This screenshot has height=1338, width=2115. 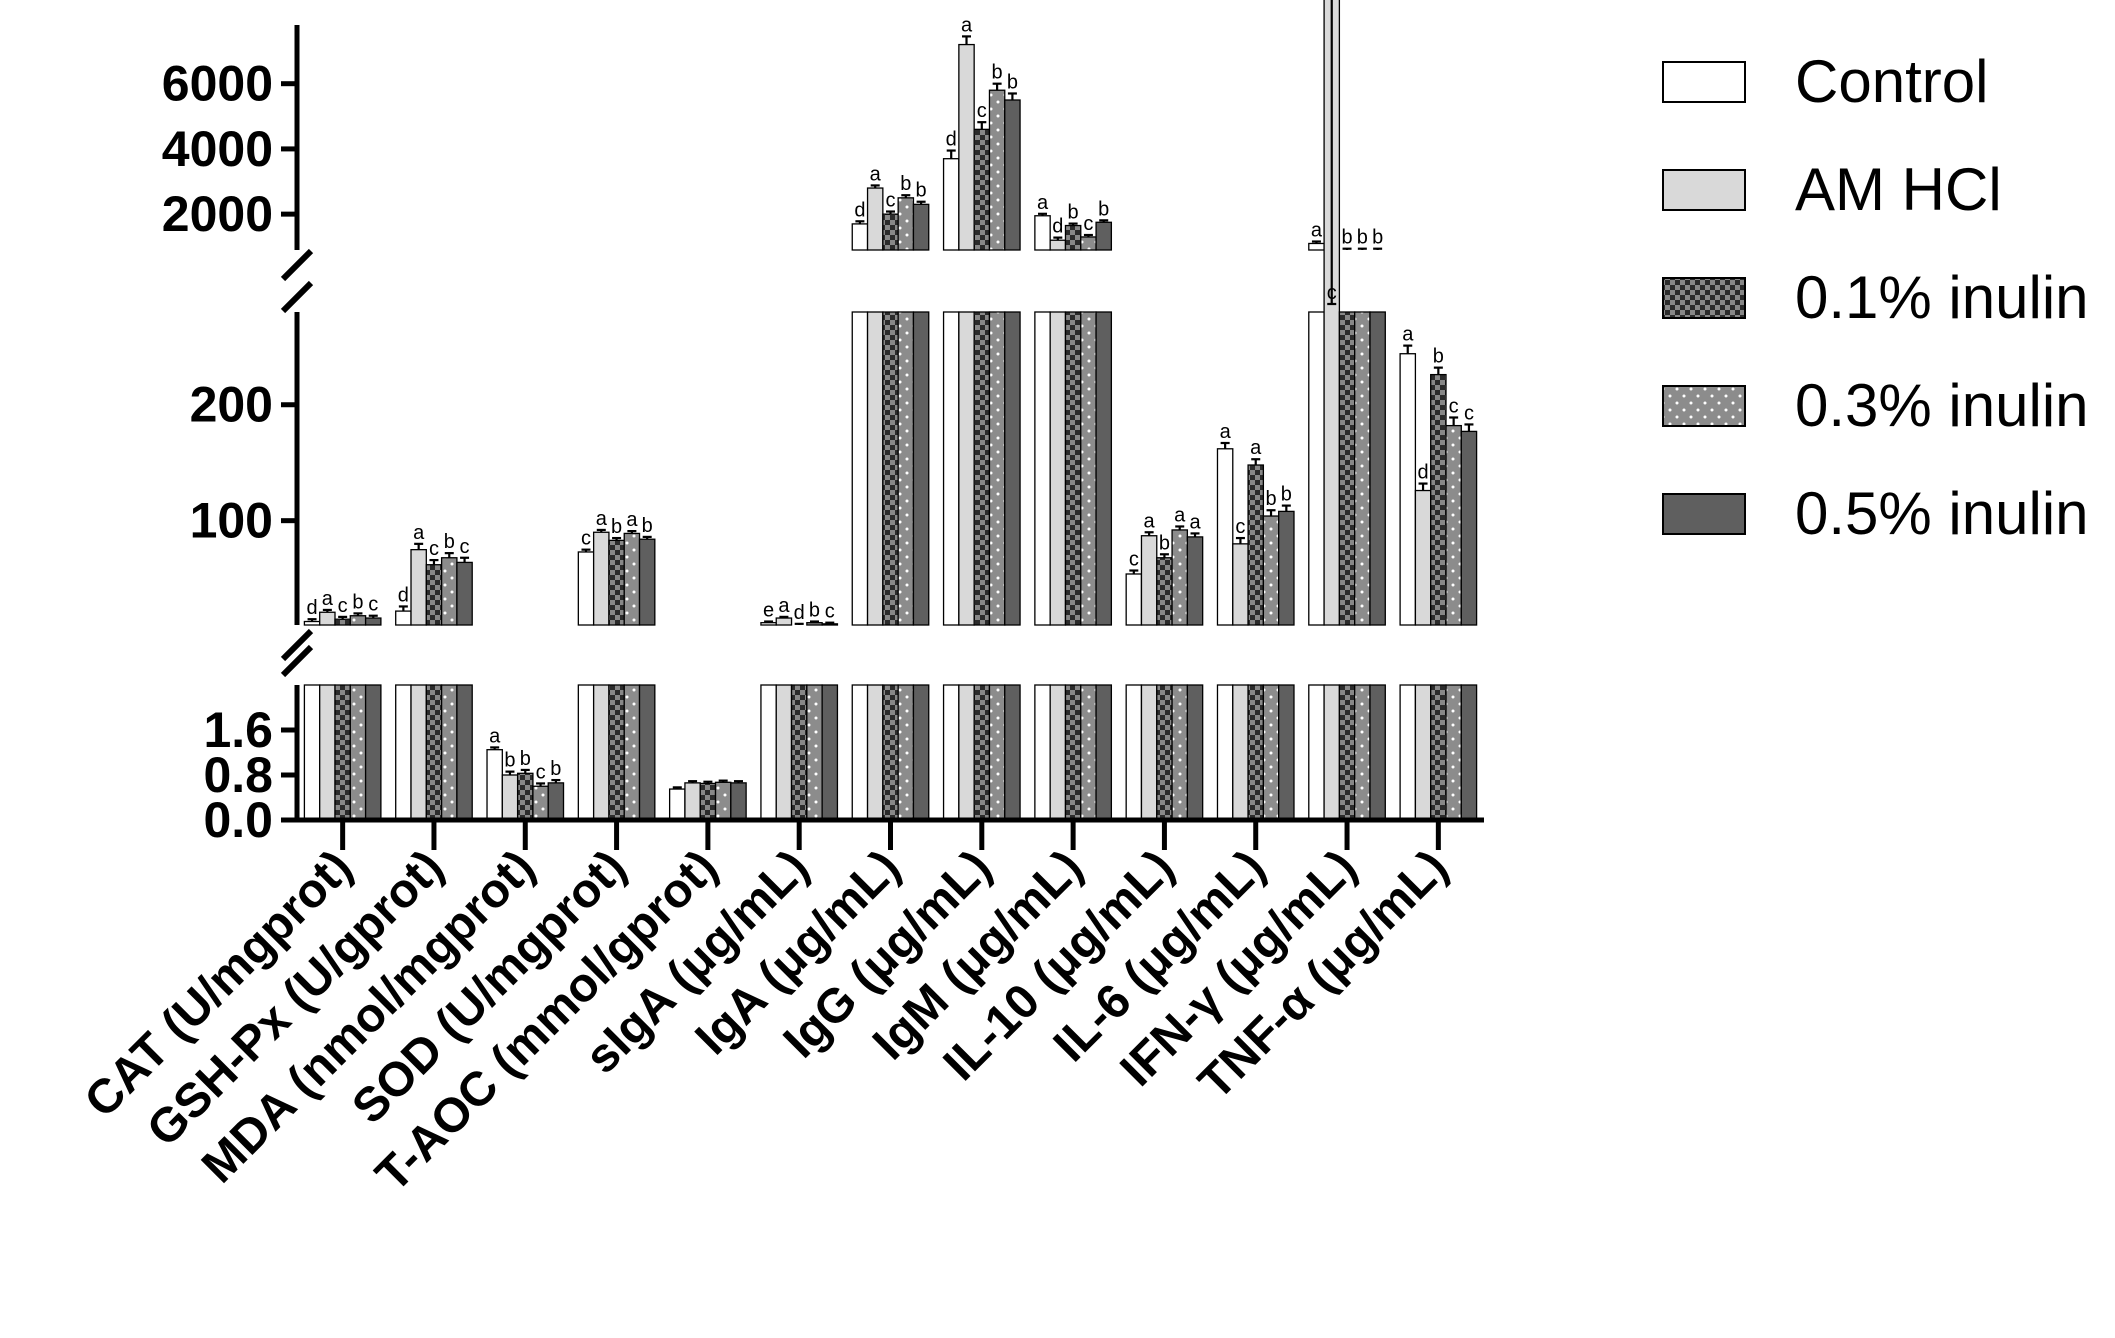 What do you see at coordinates (238, 730) in the screenshot?
I see `y-tick-label-0-2: 1.6` at bounding box center [238, 730].